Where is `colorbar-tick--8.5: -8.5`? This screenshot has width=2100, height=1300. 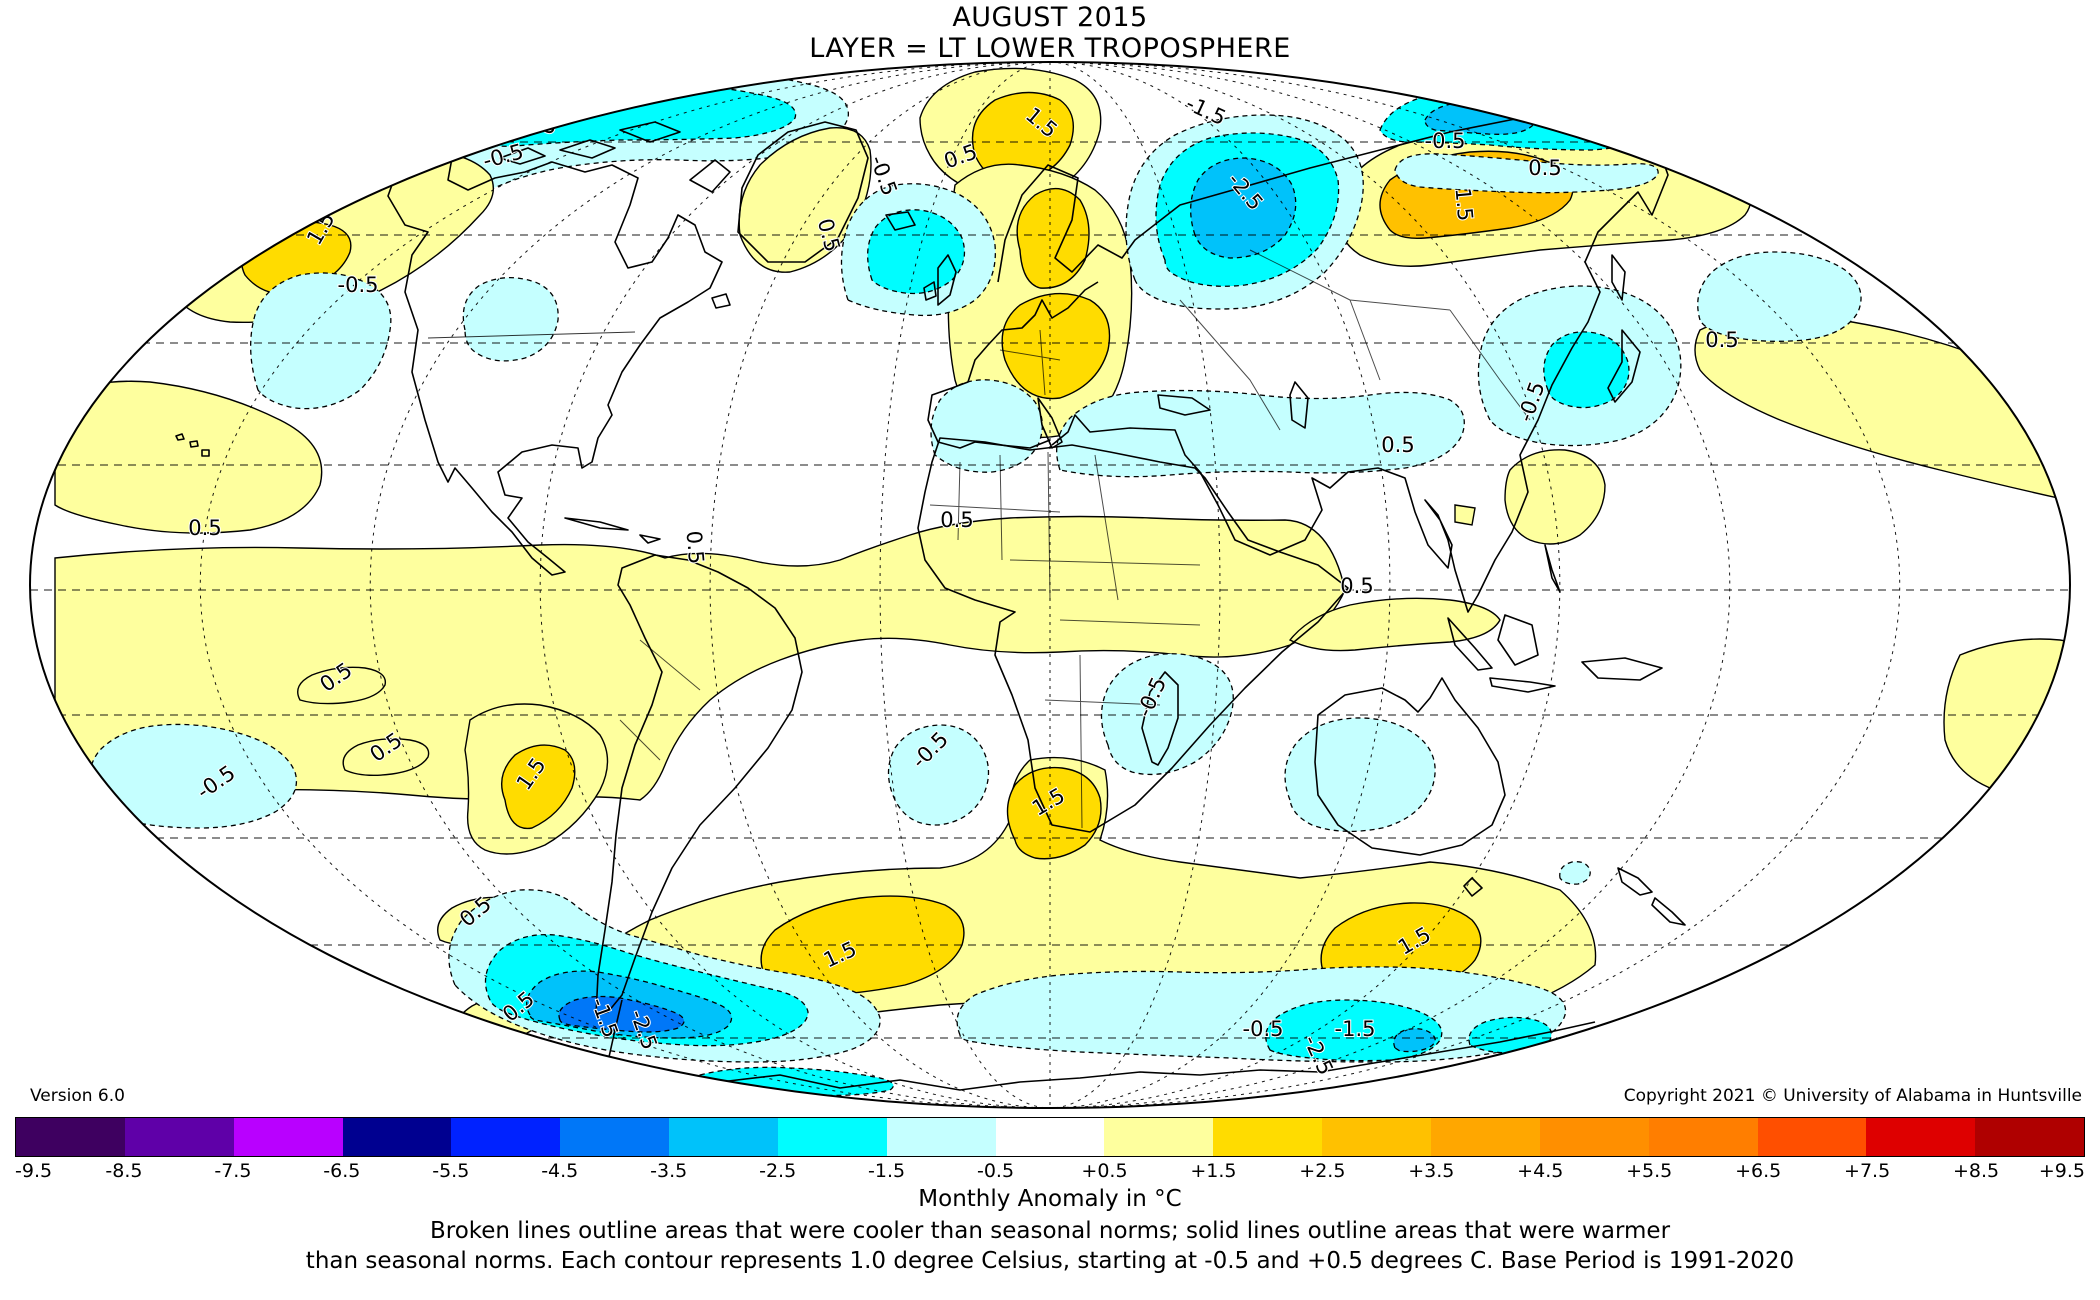
colorbar-tick--8.5: -8.5 is located at coordinates (124, 1171).